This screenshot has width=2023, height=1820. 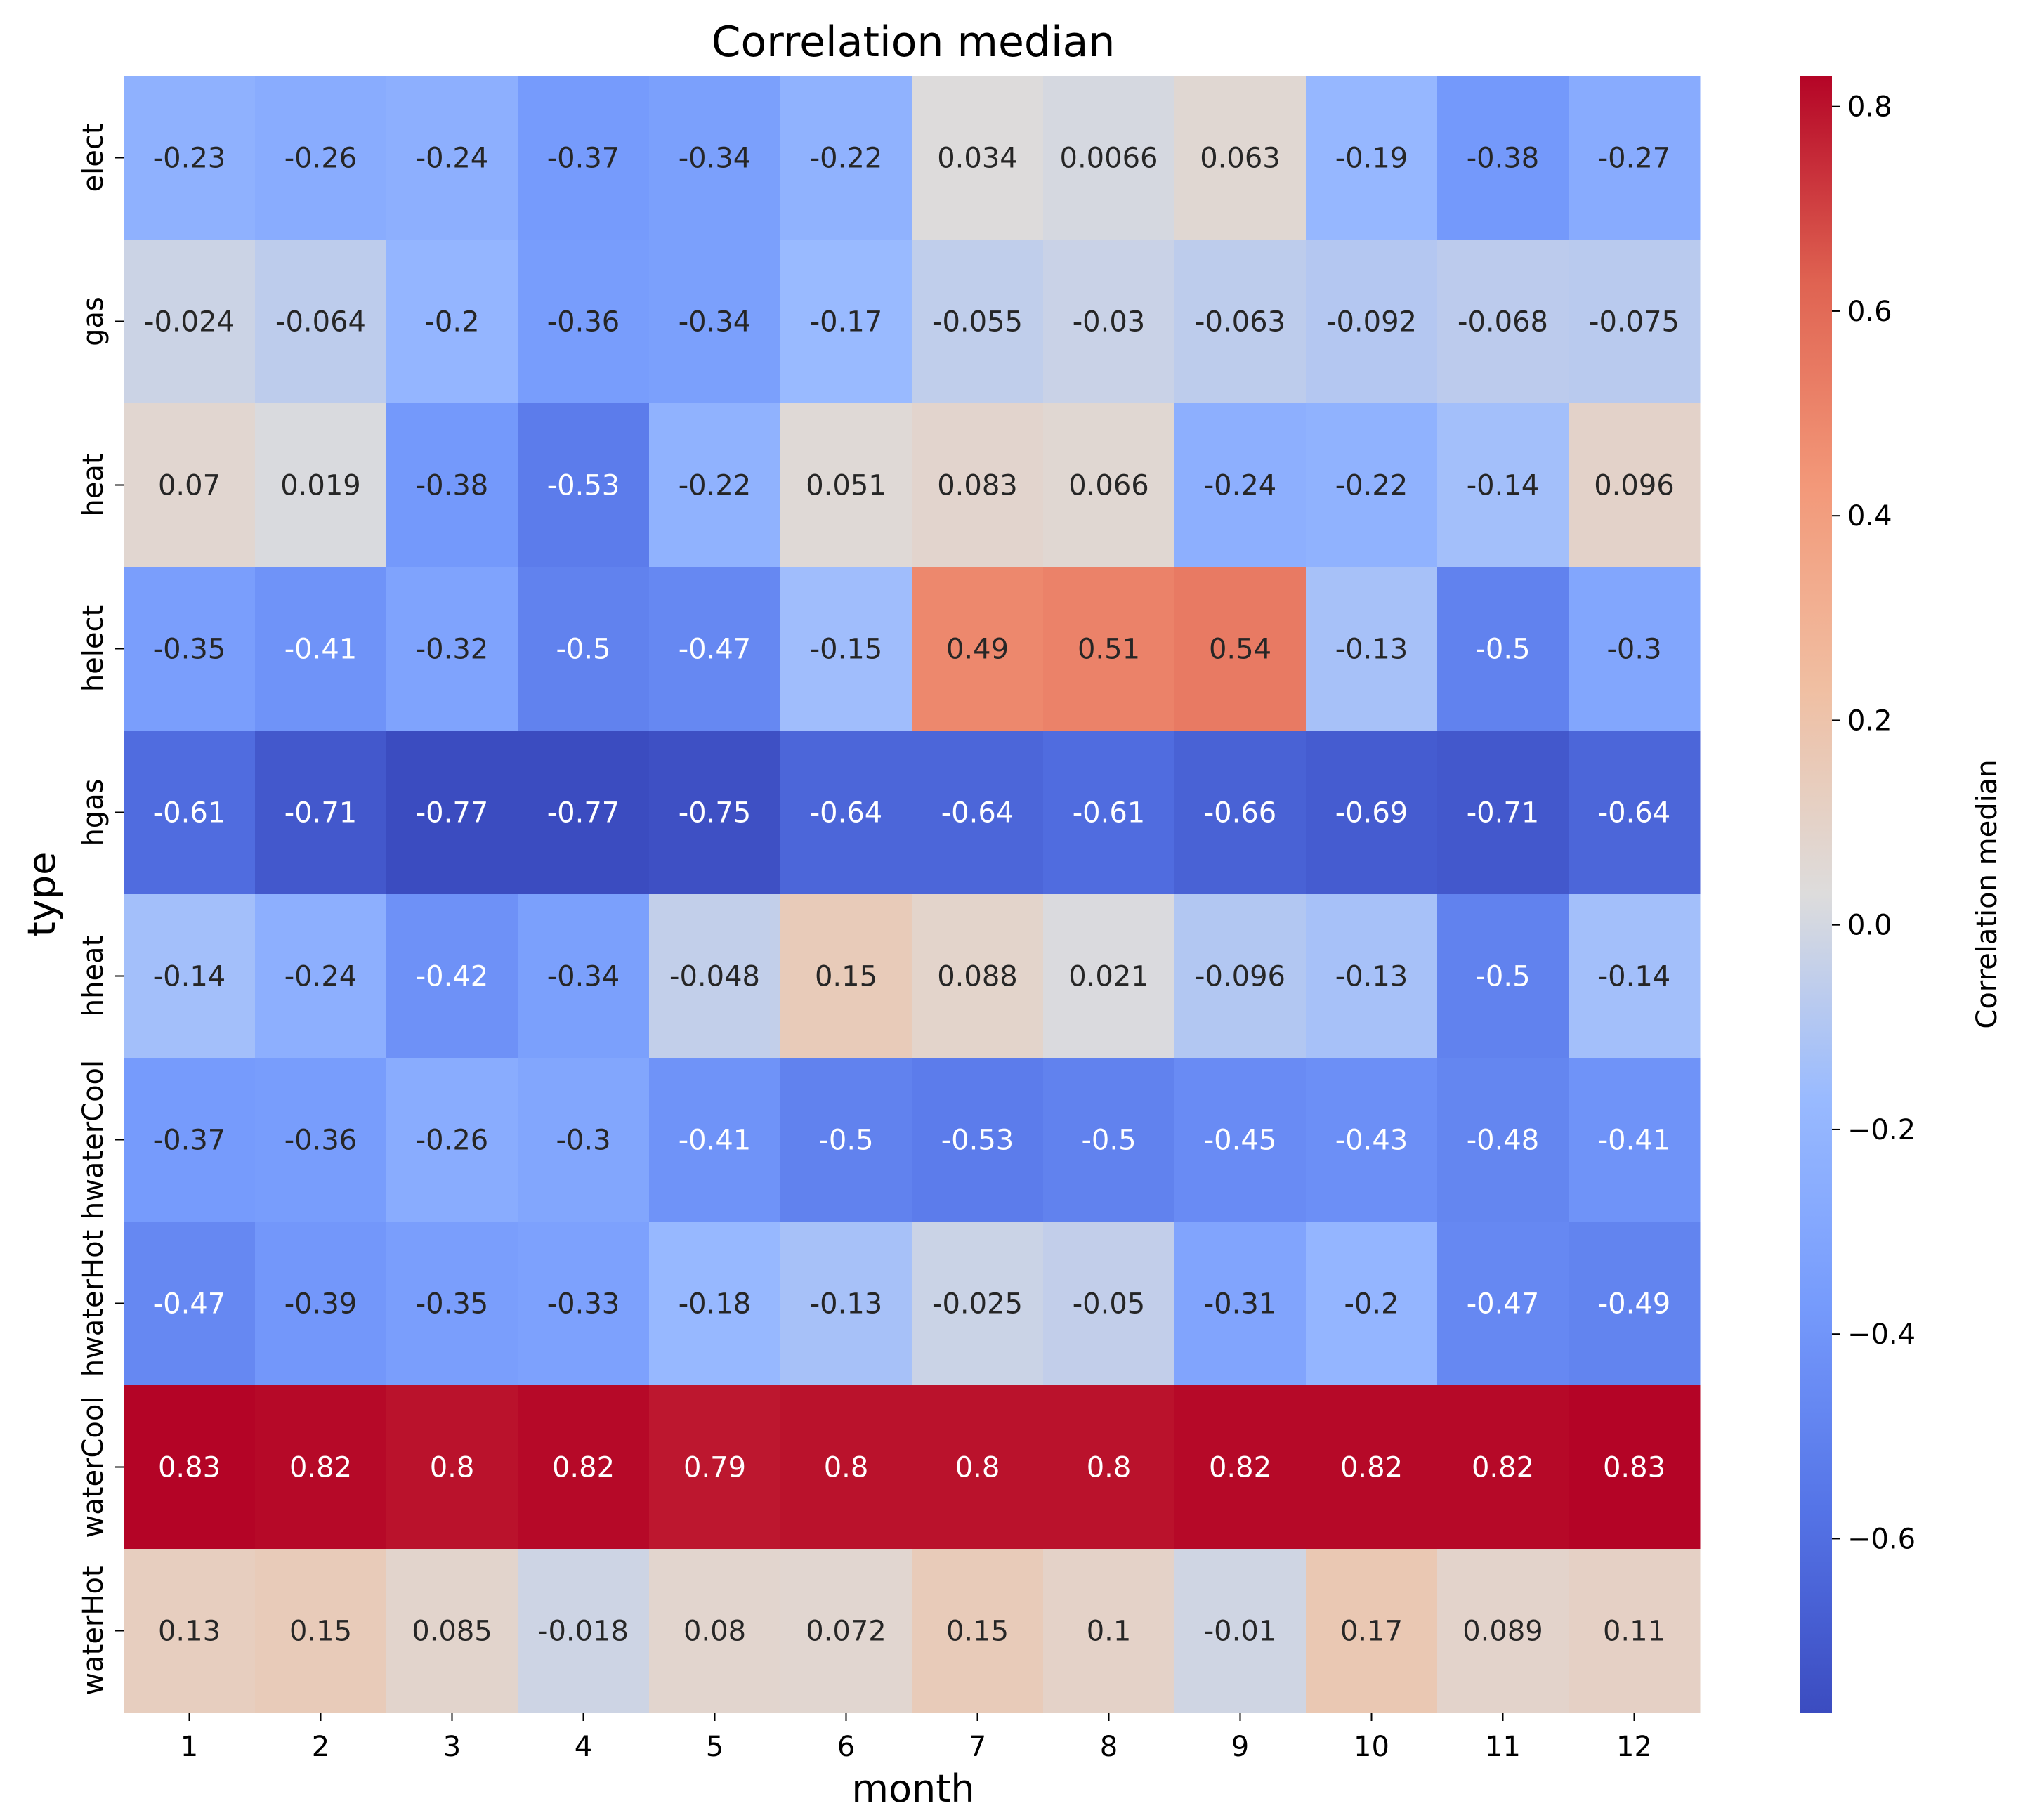 I want to click on cell-value-label: -0.2, so click(x=451, y=322).